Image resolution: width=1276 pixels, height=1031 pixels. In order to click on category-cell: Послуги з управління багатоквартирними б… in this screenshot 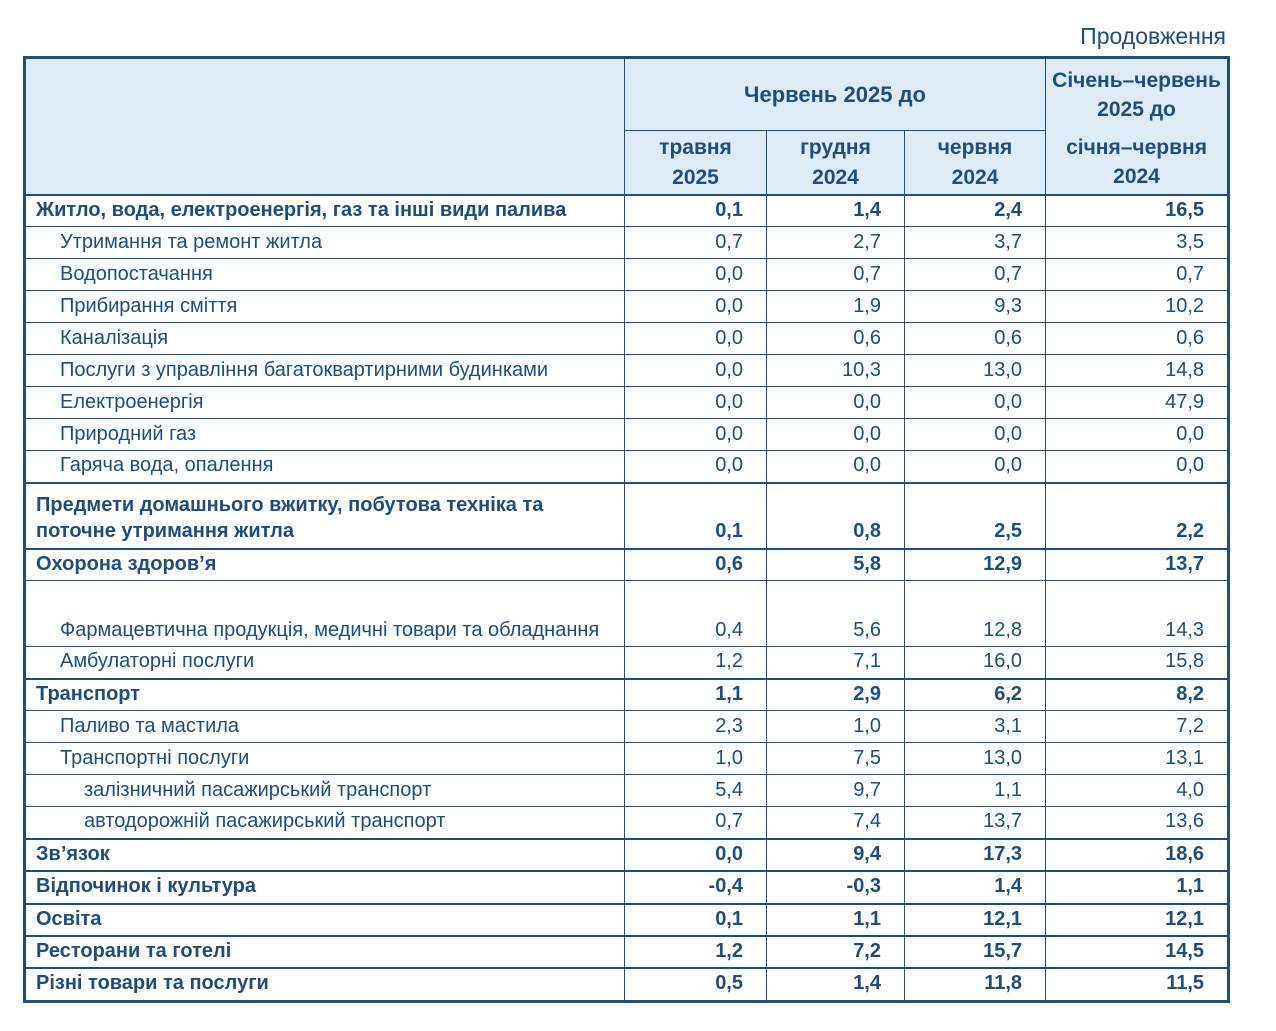, I will do `click(324, 371)`.